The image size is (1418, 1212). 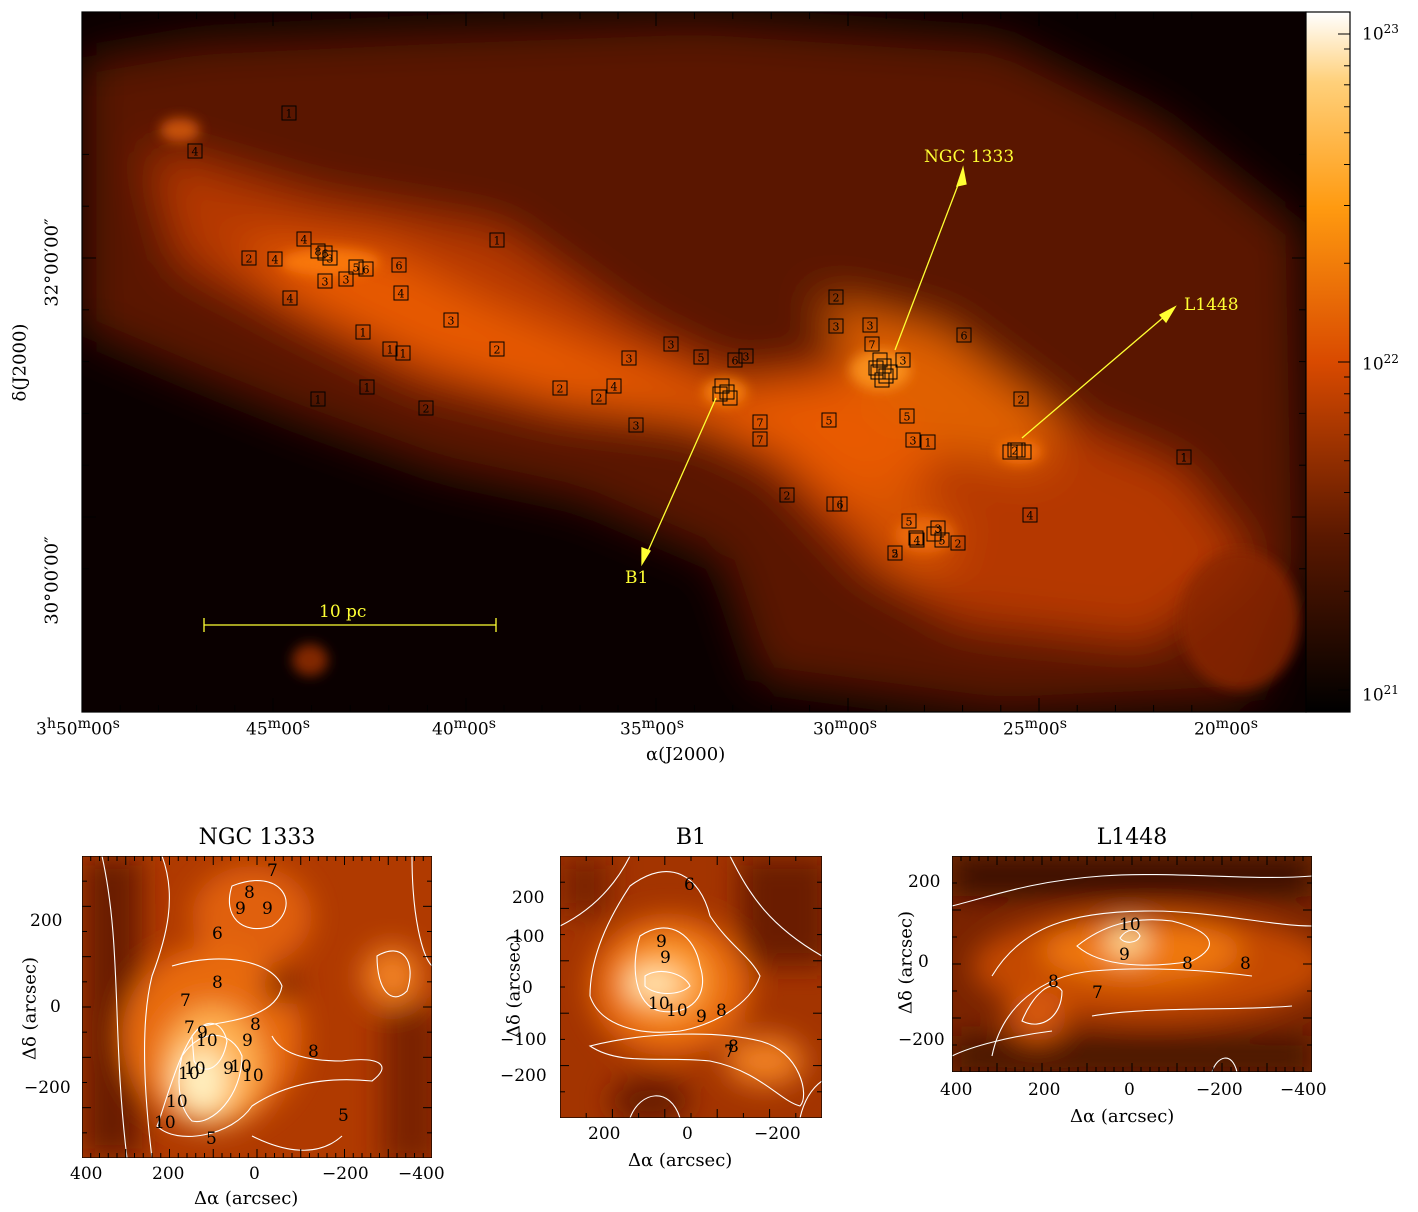 What do you see at coordinates (278, 728) in the screenshot?
I see `ra-tick-1: 45m00s` at bounding box center [278, 728].